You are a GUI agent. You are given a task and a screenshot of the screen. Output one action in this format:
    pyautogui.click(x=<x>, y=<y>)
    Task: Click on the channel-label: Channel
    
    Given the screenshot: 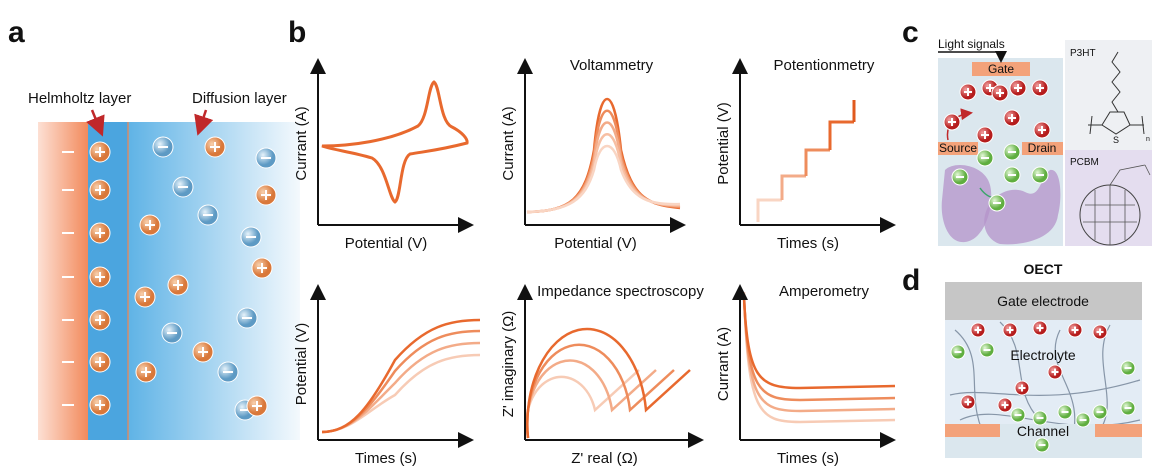 What is the action you would take?
    pyautogui.click(x=1043, y=431)
    